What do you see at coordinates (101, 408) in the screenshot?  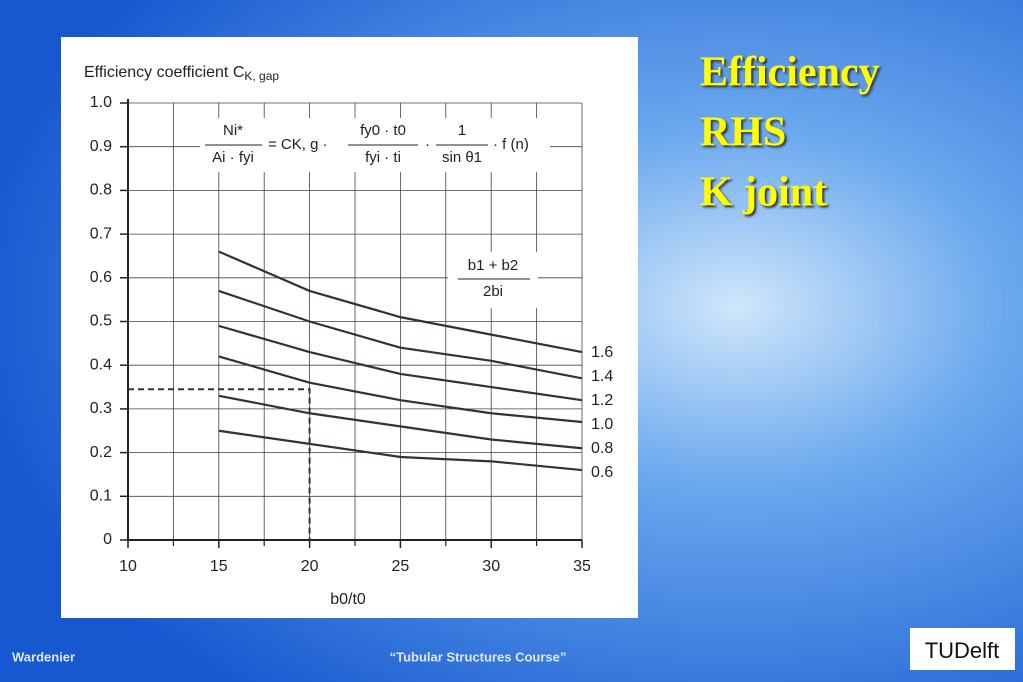 I see `y-tick-label: 0.3` at bounding box center [101, 408].